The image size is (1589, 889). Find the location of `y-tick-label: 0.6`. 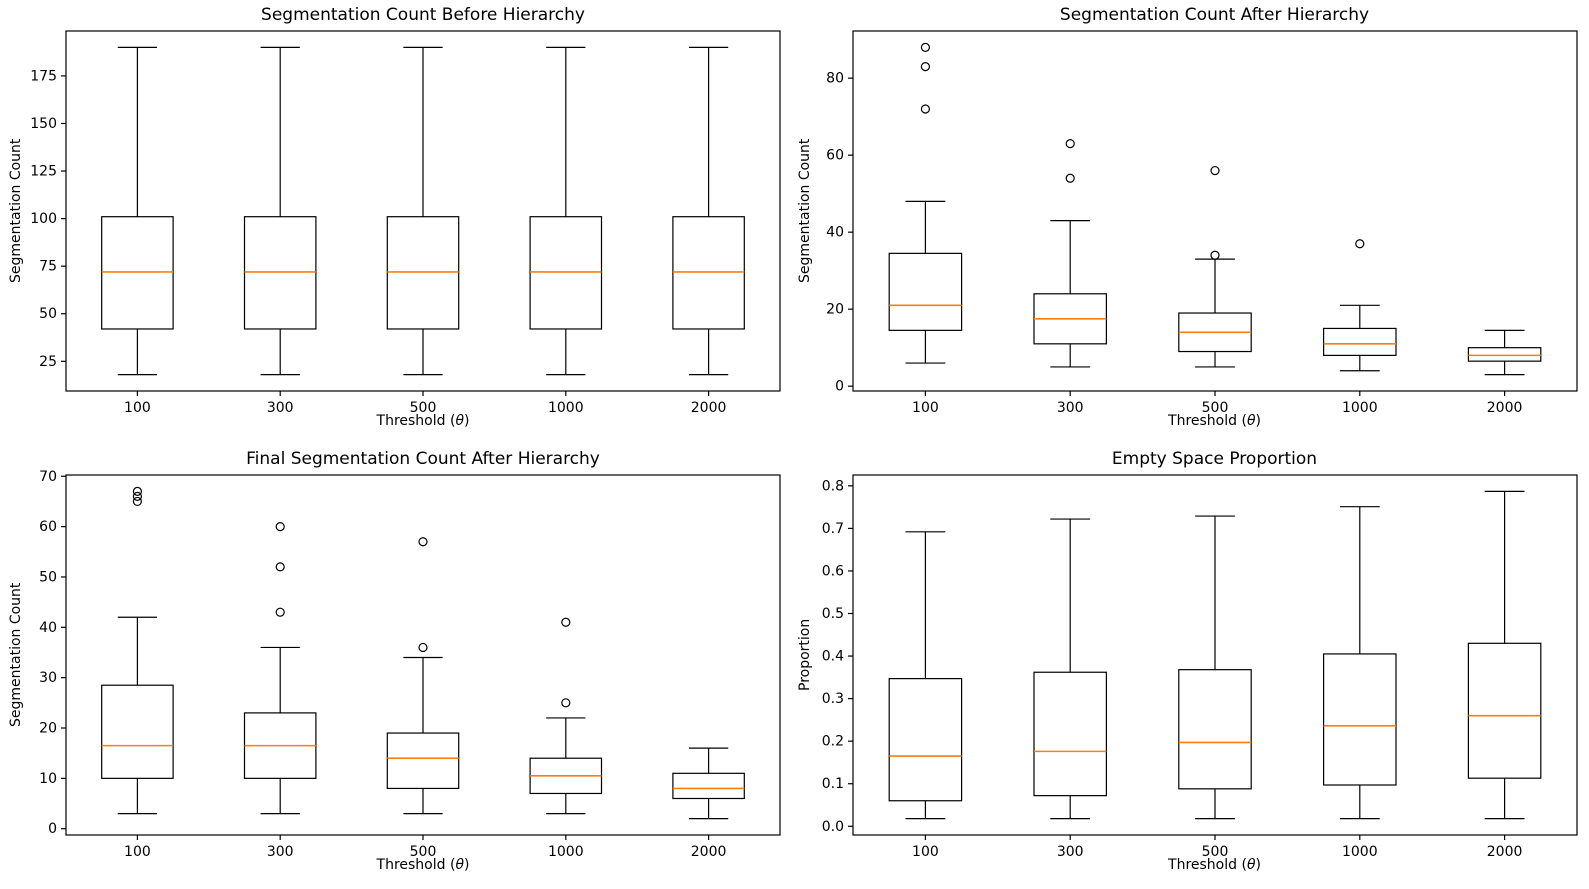

y-tick-label: 0.6 is located at coordinates (832, 571).